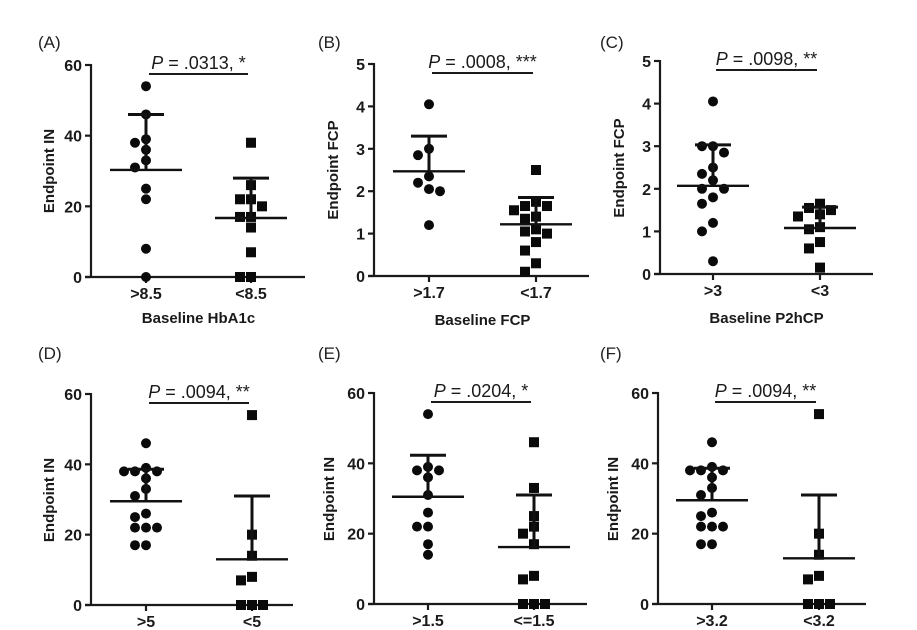 The height and width of the screenshot is (630, 917). Describe the element at coordinates (619, 167) in the screenshot. I see `panel-c-y-title: Endpoint FCP` at that location.